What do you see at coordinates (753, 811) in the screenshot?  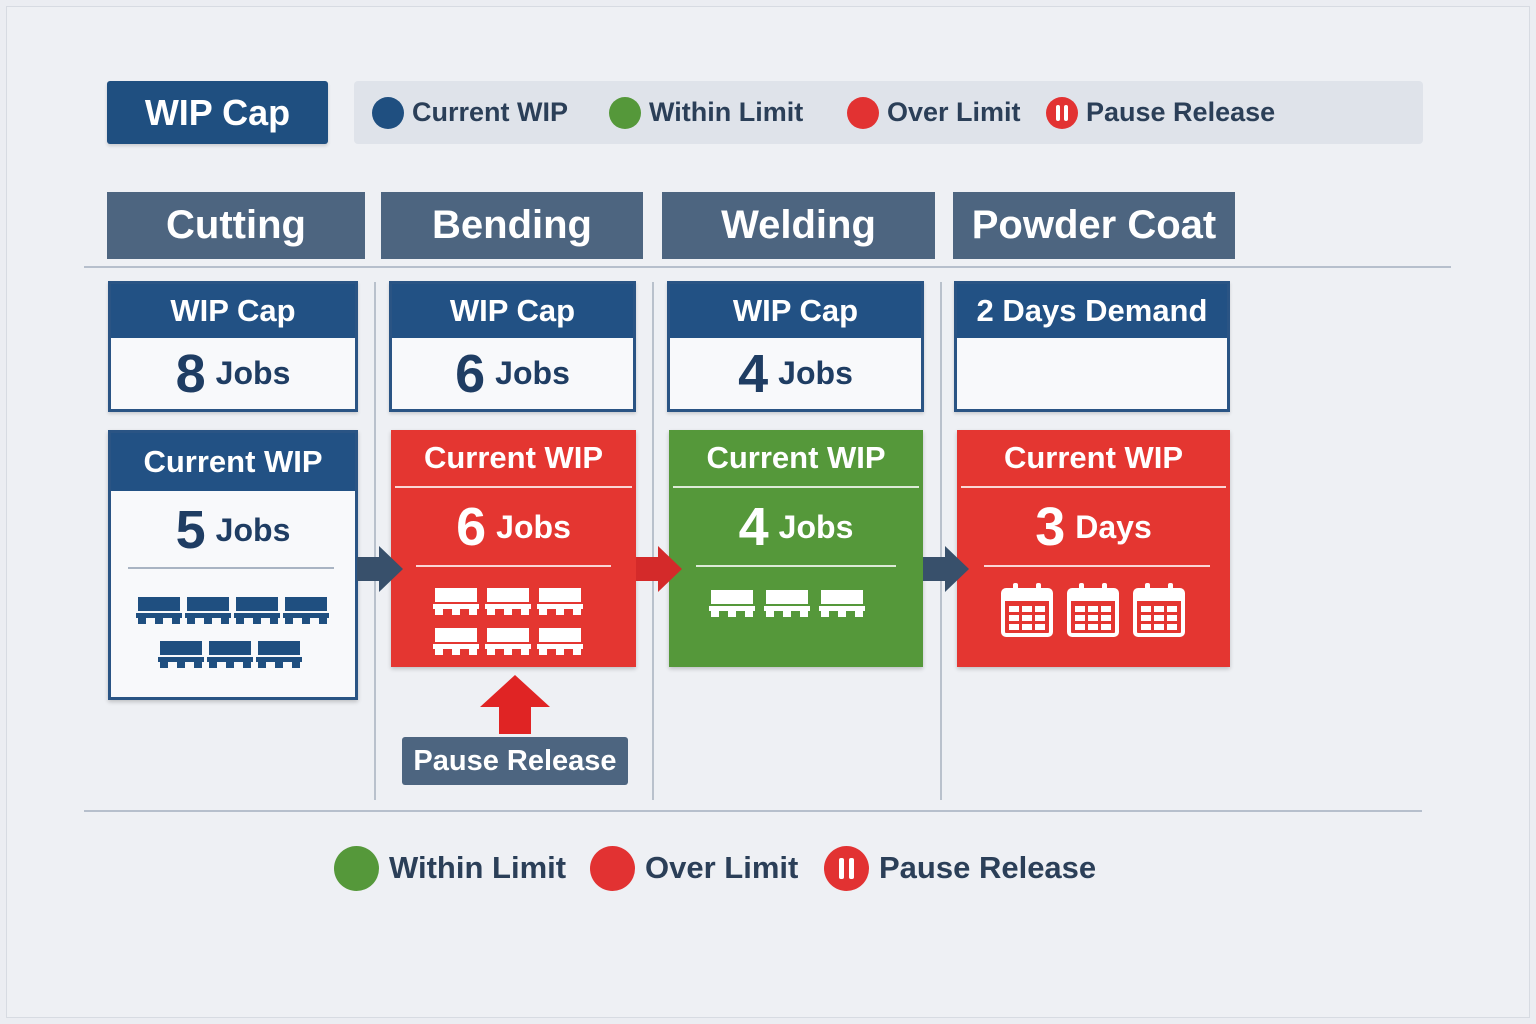 I see `footer-divider` at bounding box center [753, 811].